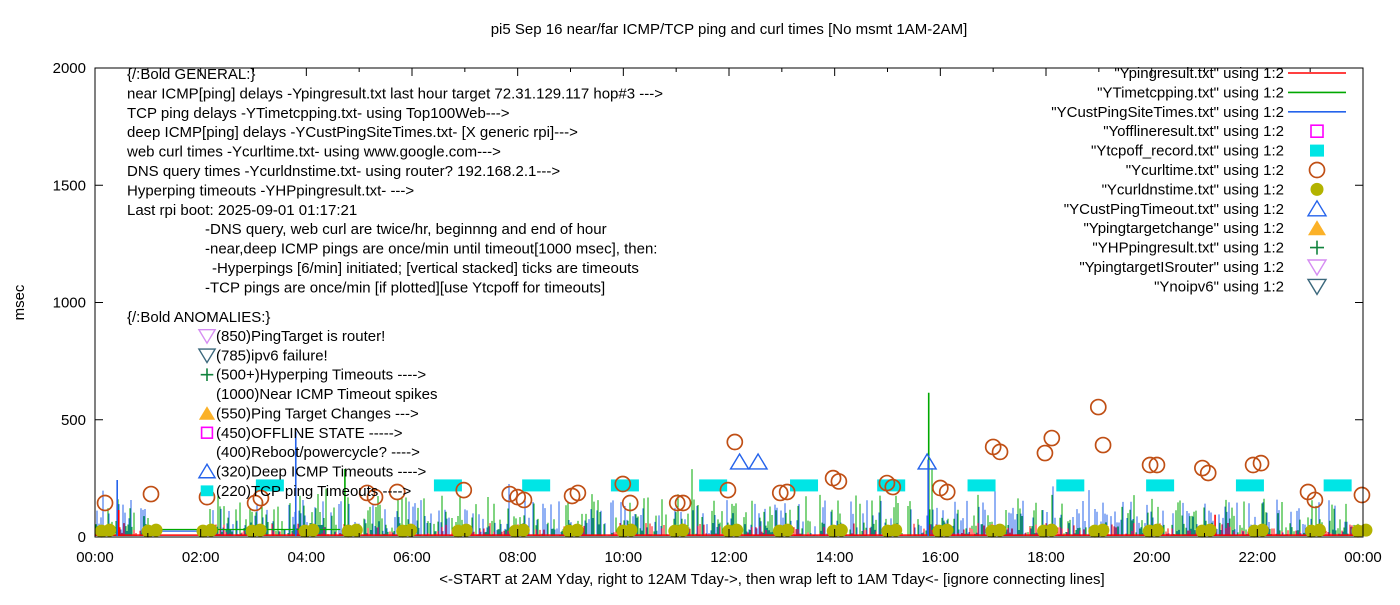 The height and width of the screenshot is (605, 1400). I want to click on x-tick-label: 02:00, so click(201, 557).